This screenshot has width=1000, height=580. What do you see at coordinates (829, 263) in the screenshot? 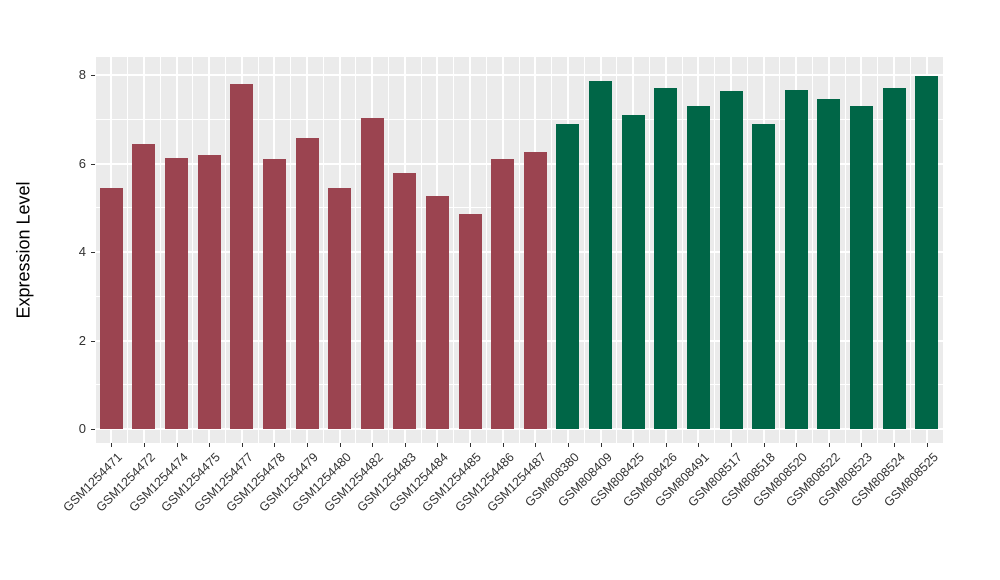
I see `bar-GSM808522` at bounding box center [829, 263].